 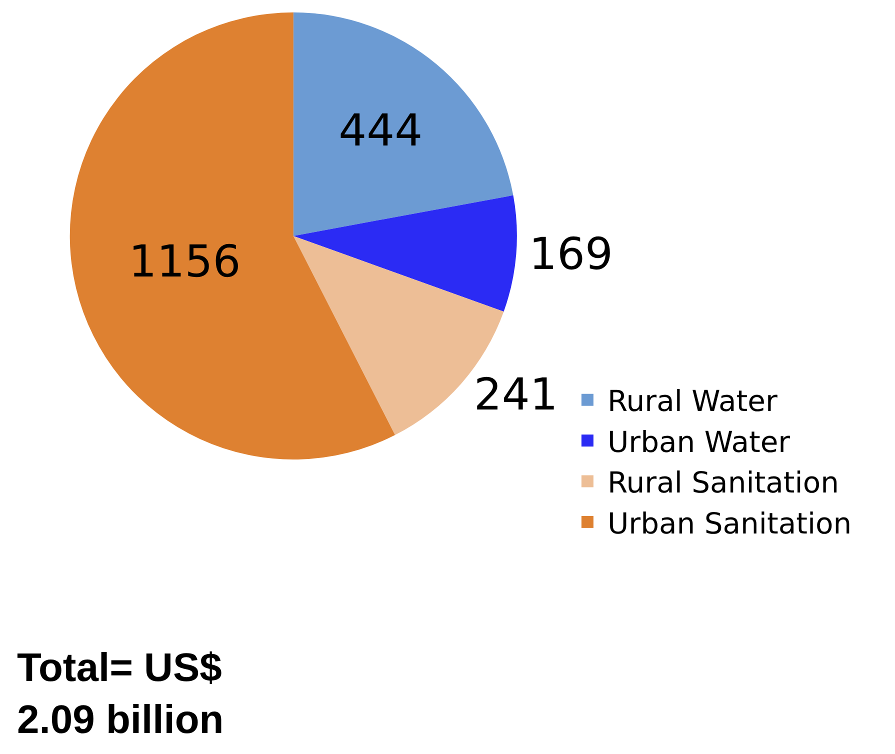 What do you see at coordinates (516, 394) in the screenshot?
I see `data-label: 241` at bounding box center [516, 394].